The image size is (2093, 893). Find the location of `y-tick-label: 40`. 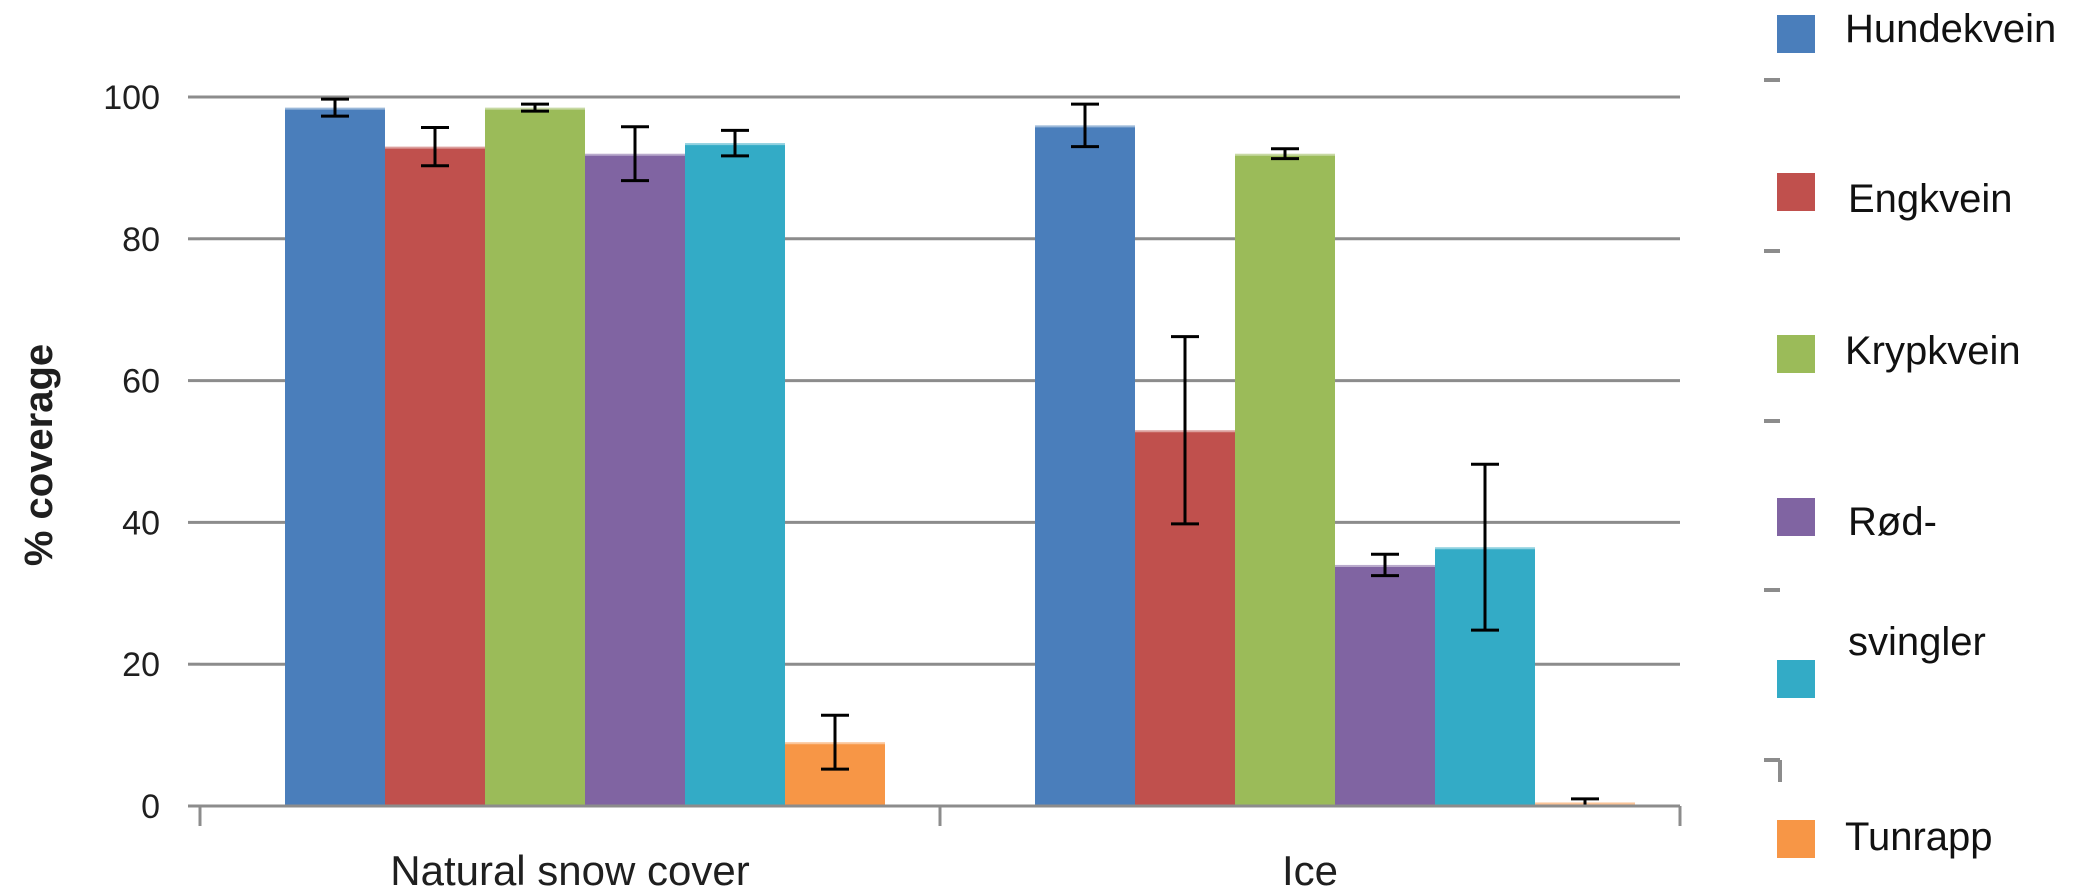

y-tick-label: 40 is located at coordinates (141, 523).